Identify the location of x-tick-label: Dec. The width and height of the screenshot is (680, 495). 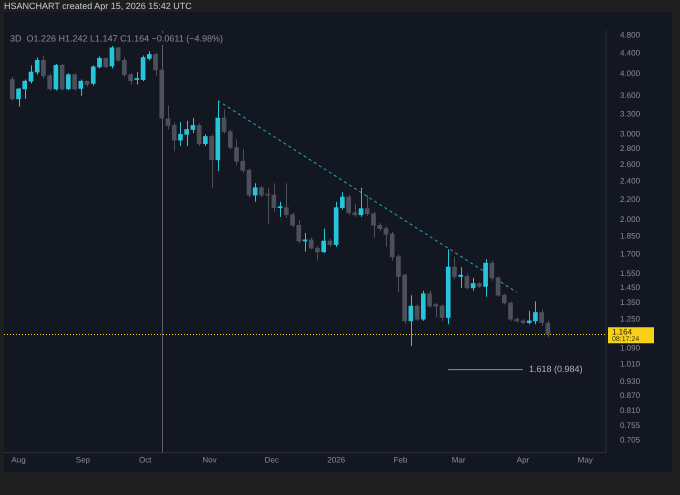
(271, 459).